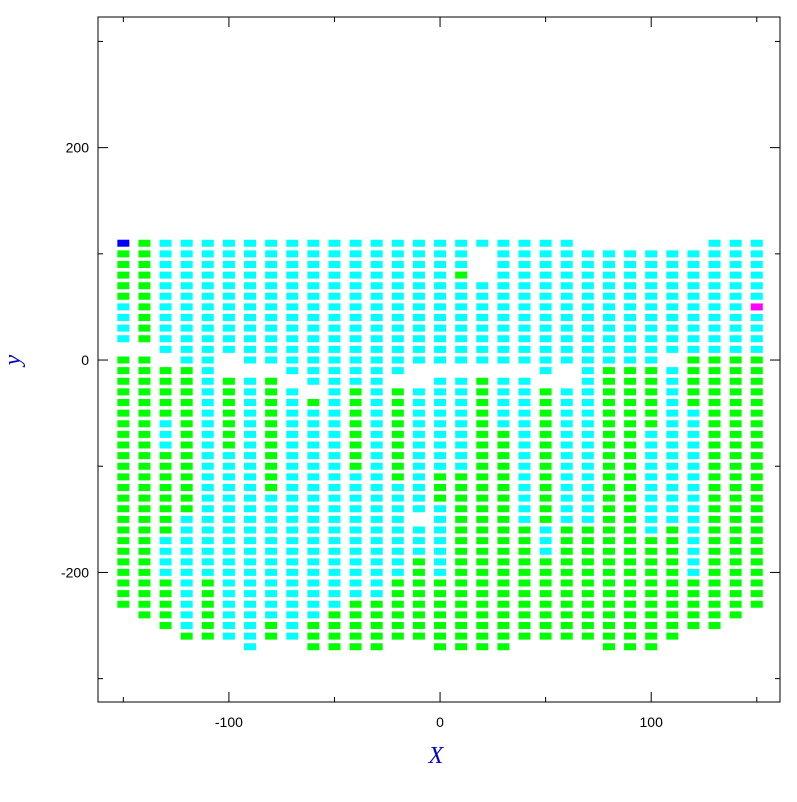 The image size is (797, 802). I want to click on y-tick-label: 200, so click(78, 148).